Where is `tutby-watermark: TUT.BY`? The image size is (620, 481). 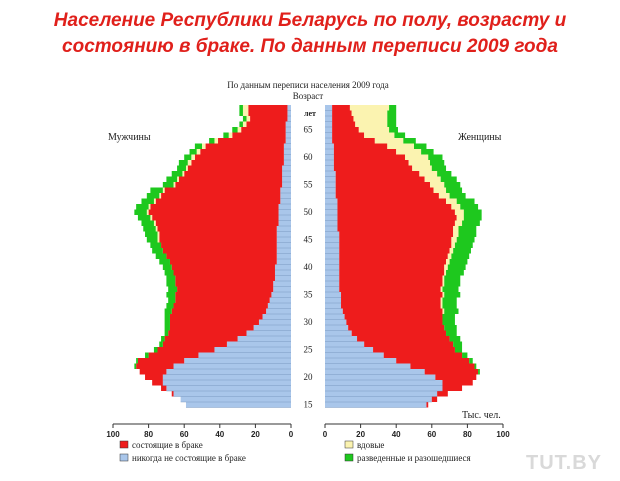 tutby-watermark: TUT.BY is located at coordinates (564, 463).